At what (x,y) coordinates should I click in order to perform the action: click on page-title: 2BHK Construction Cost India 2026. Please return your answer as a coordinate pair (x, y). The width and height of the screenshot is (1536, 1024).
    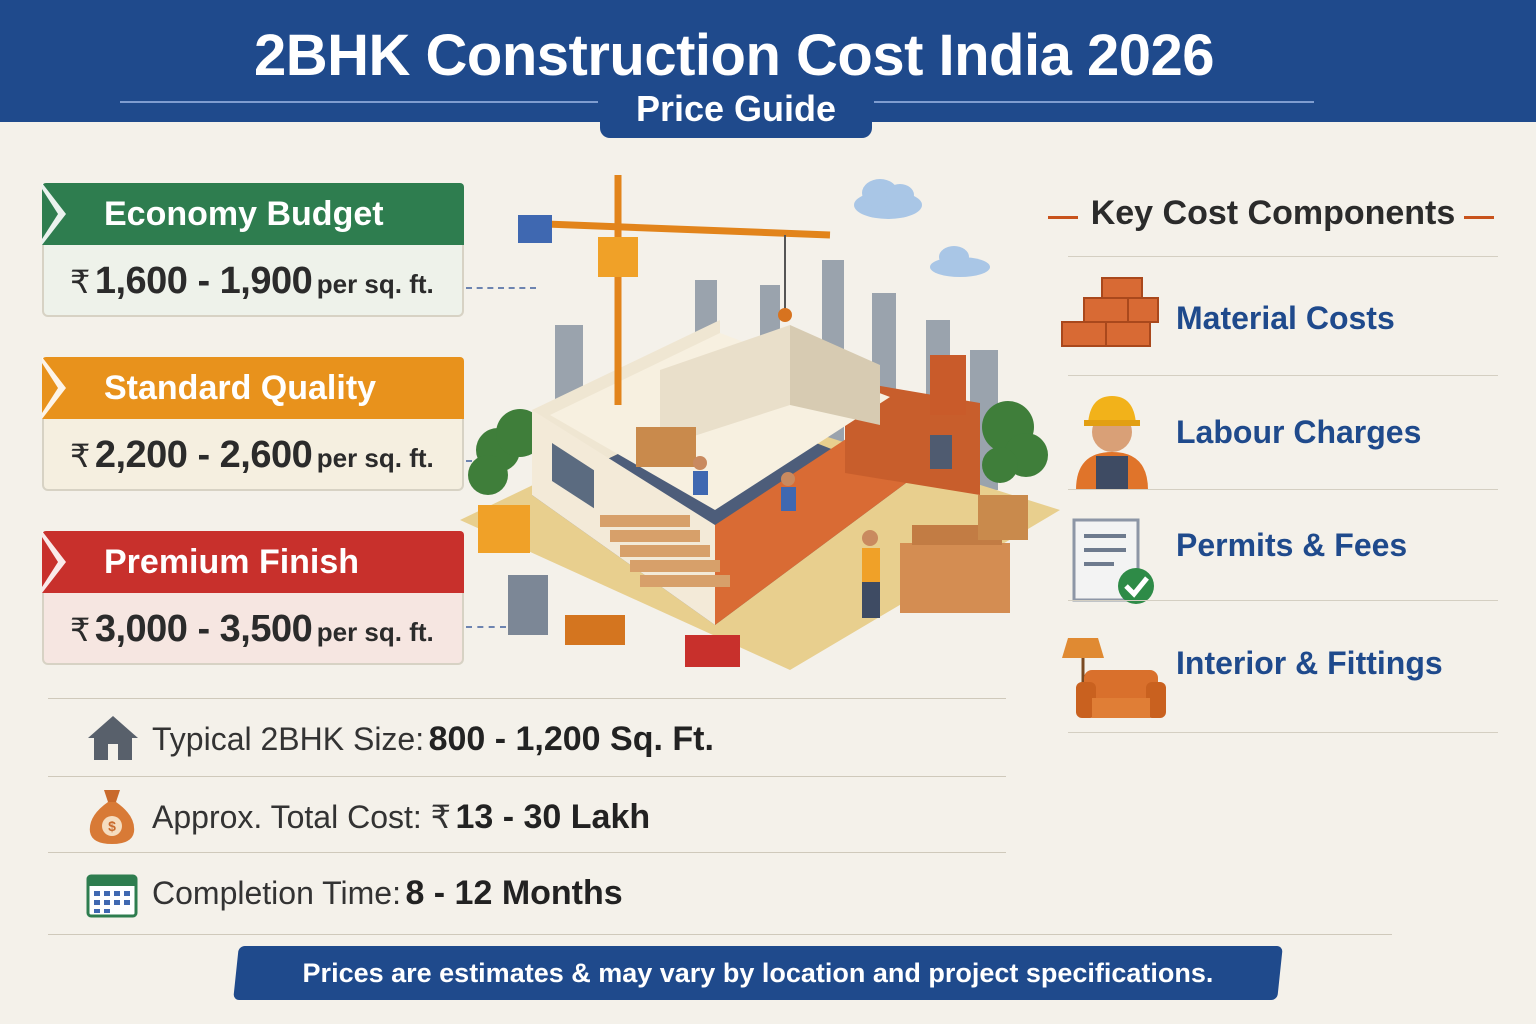
    Looking at the image, I should click on (734, 55).